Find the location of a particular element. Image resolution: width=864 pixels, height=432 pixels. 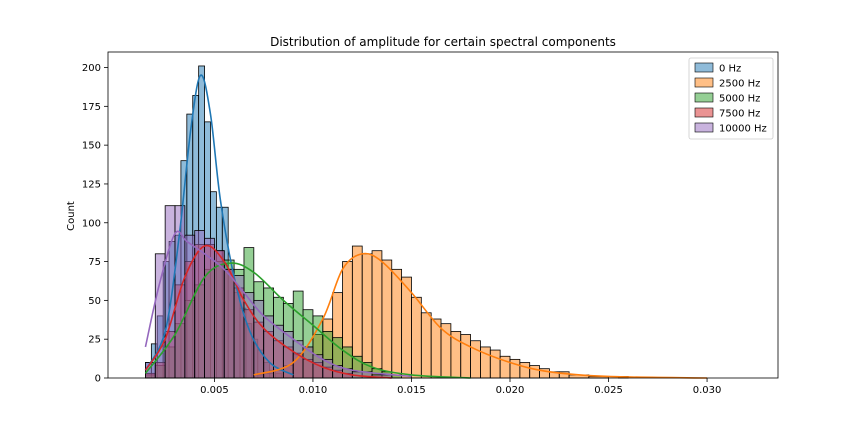

y-tick-label: 75 is located at coordinates (94, 262).